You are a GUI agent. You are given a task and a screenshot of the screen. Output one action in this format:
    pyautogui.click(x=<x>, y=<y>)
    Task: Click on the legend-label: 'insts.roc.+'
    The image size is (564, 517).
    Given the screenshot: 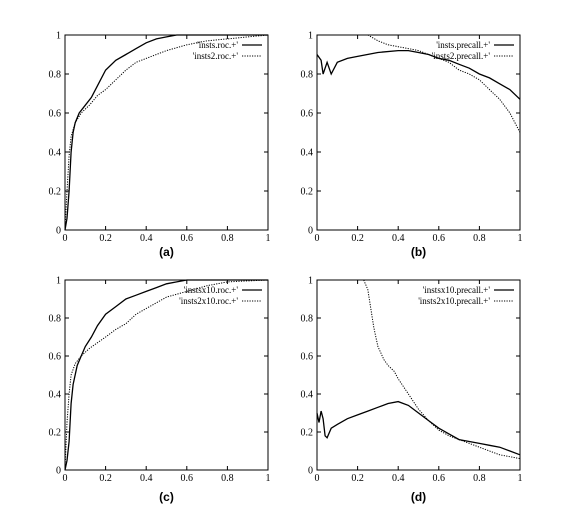 What is the action you would take?
    pyautogui.click(x=217, y=45)
    